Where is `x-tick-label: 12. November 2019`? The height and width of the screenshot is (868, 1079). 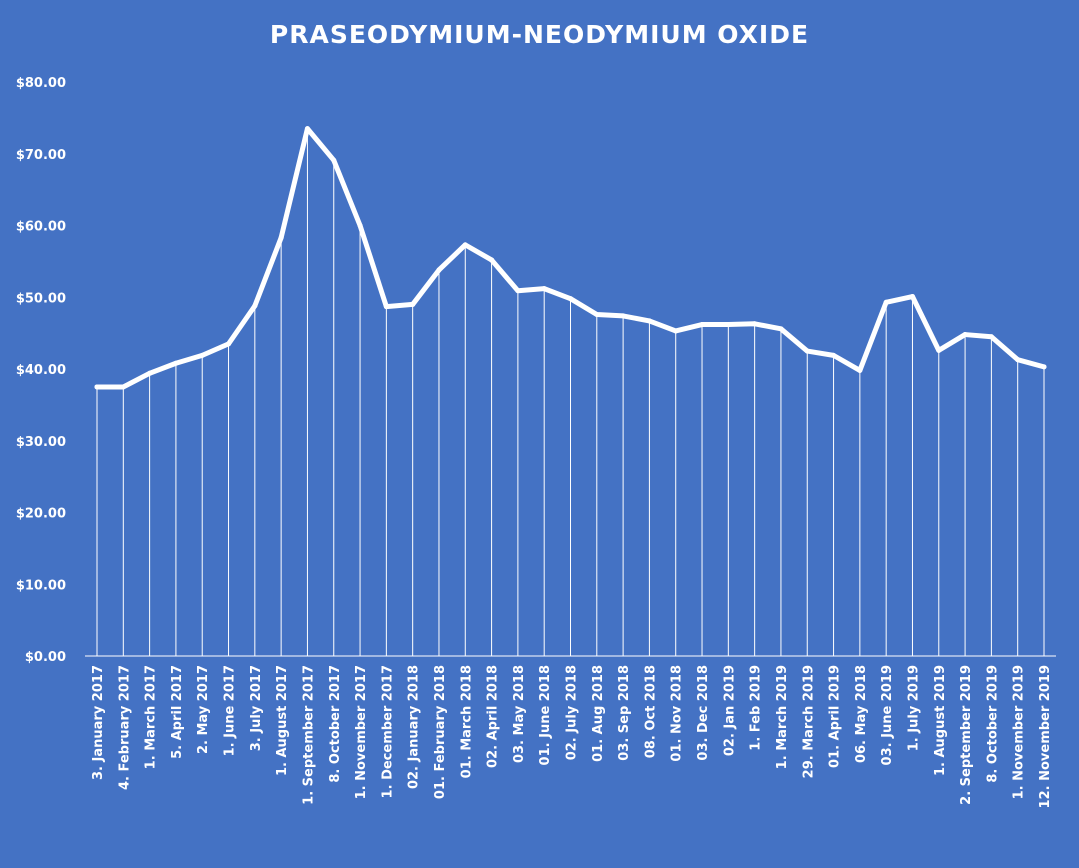
x-tick-label: 12. November 2019 is located at coordinates (1045, 736).